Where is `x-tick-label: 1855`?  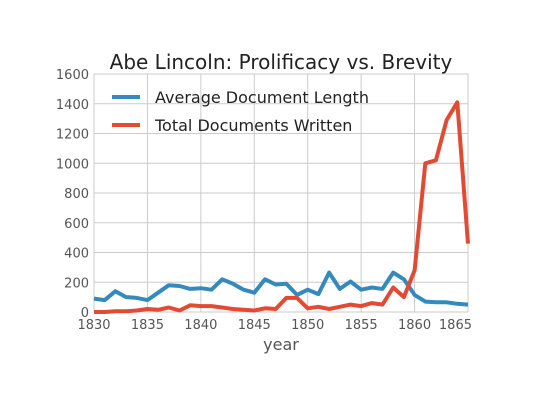 x-tick-label: 1855 is located at coordinates (361, 325).